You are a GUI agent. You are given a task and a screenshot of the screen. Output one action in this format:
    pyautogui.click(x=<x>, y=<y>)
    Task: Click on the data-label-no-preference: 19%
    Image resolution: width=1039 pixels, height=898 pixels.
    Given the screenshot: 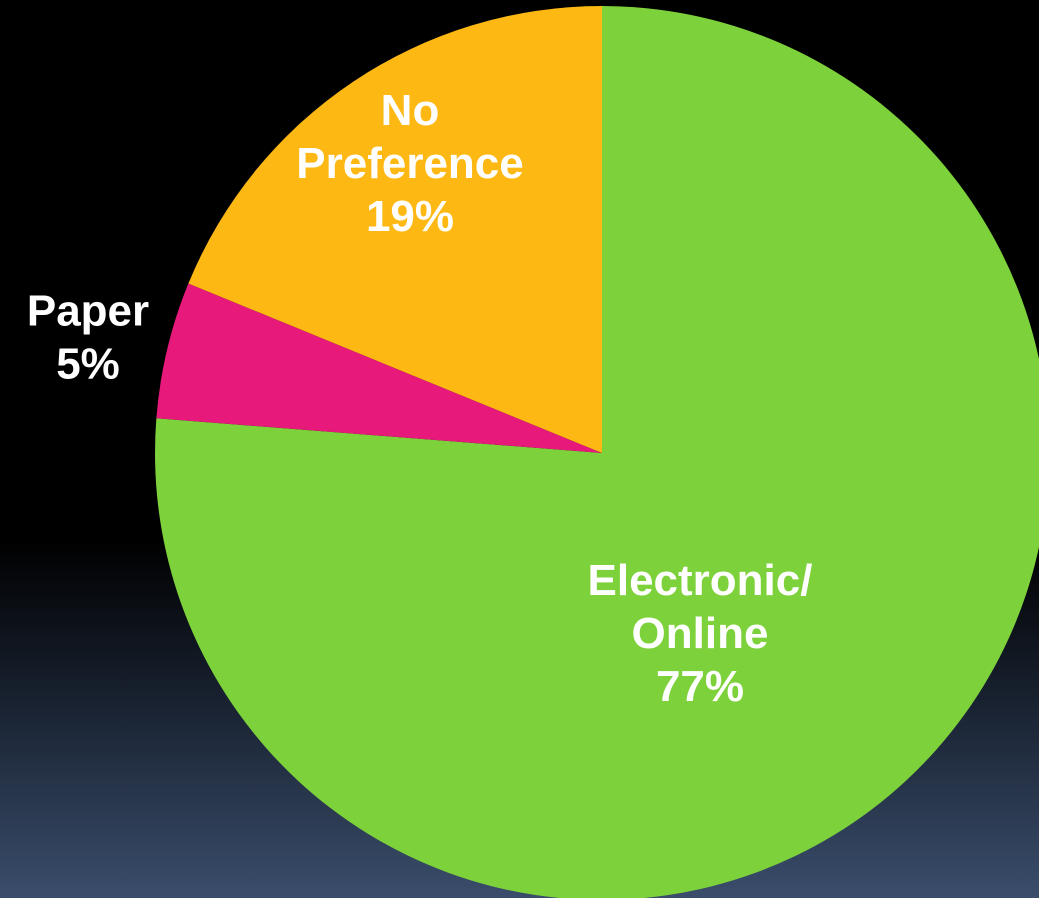 What is the action you would take?
    pyautogui.click(x=410, y=216)
    